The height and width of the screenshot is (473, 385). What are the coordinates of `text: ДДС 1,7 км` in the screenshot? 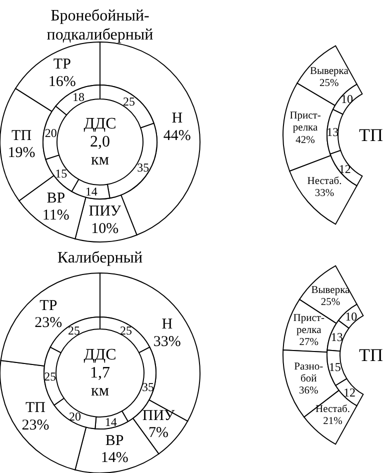 It's located at (100, 373).